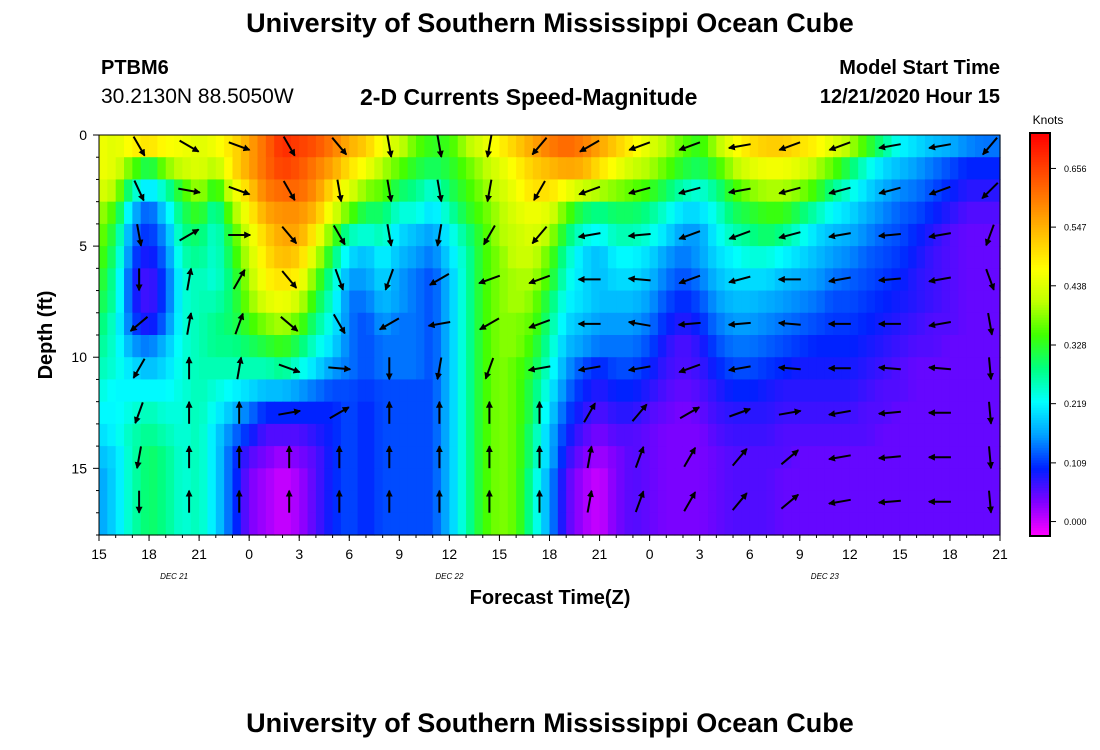  What do you see at coordinates (99, 554) in the screenshot?
I see `x-tick-label: 15` at bounding box center [99, 554].